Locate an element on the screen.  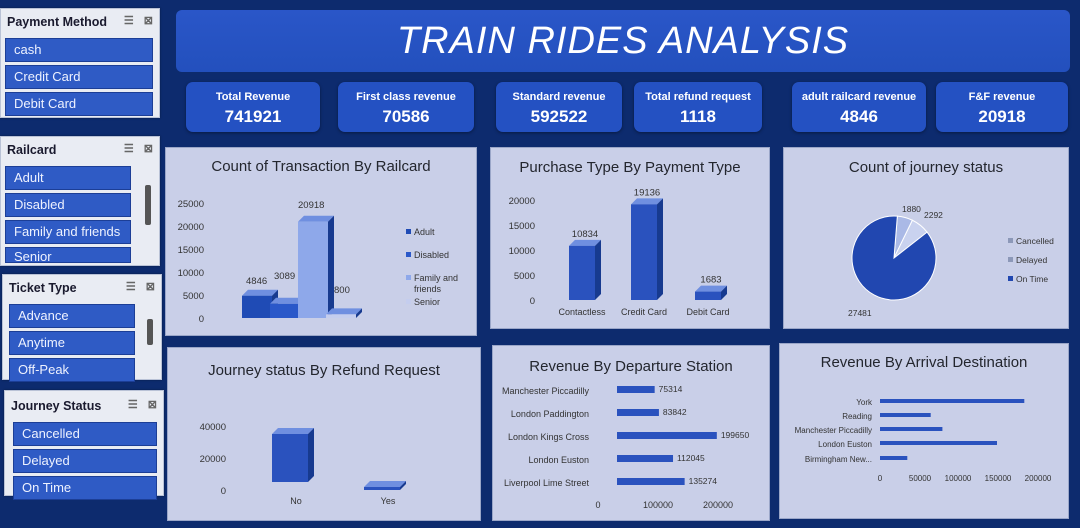
slicer-title: Payment Method is located at coordinates (57, 22).